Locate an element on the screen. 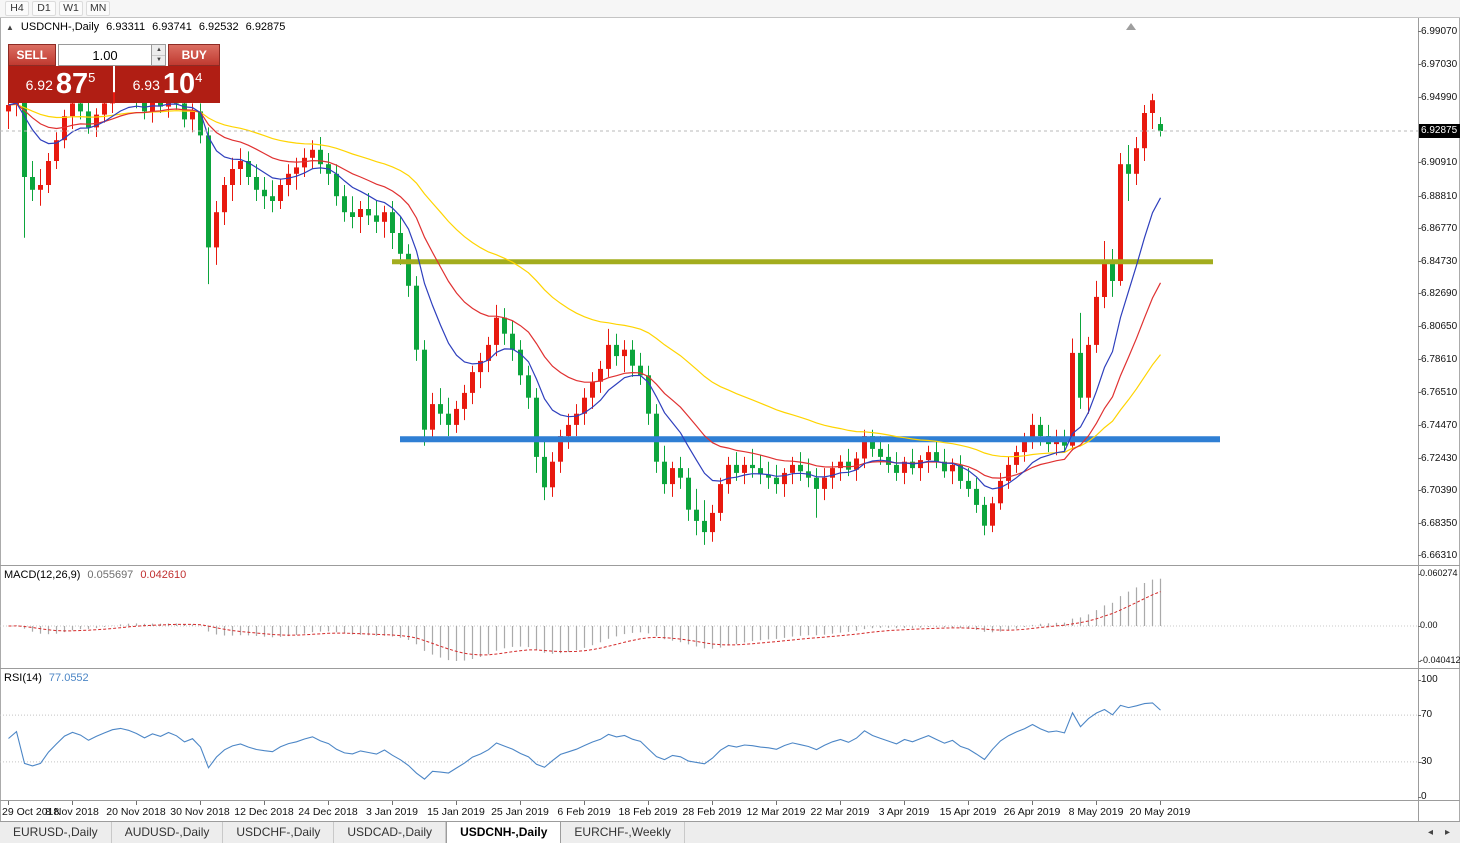 The width and height of the screenshot is (1460, 843). buy-price-pipette: 4 is located at coordinates (199, 77).